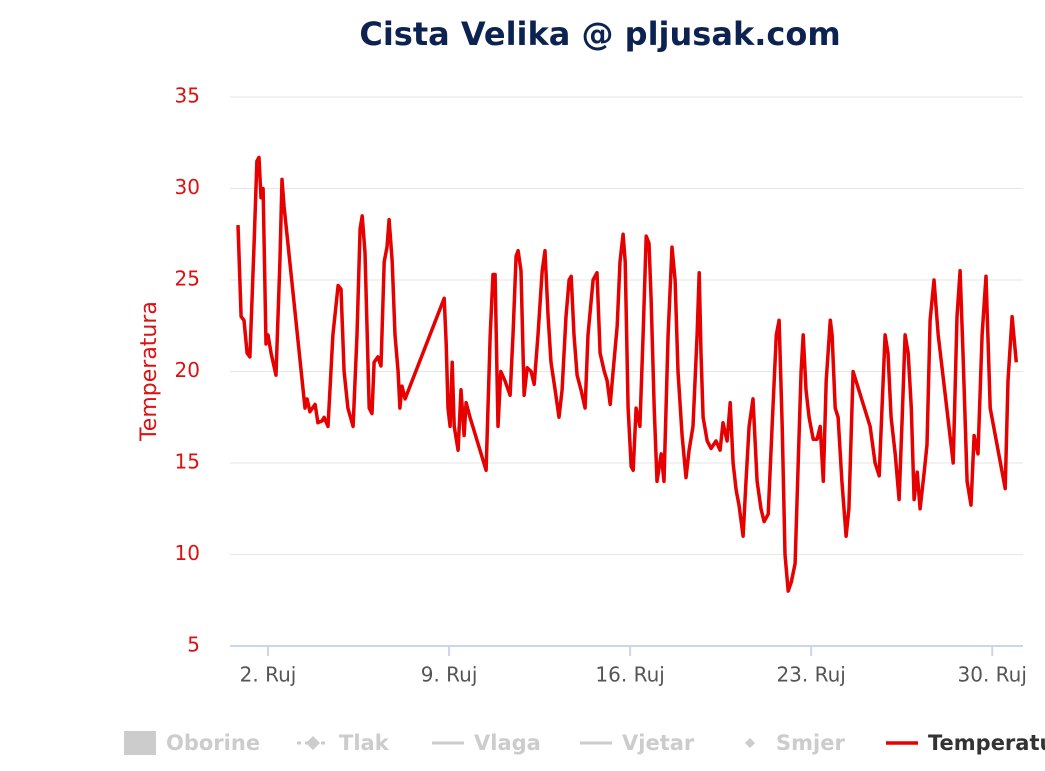 This screenshot has height=771, width=1045. Describe the element at coordinates (449, 675) in the screenshot. I see `x-tick-label: 9. Ruj` at that location.